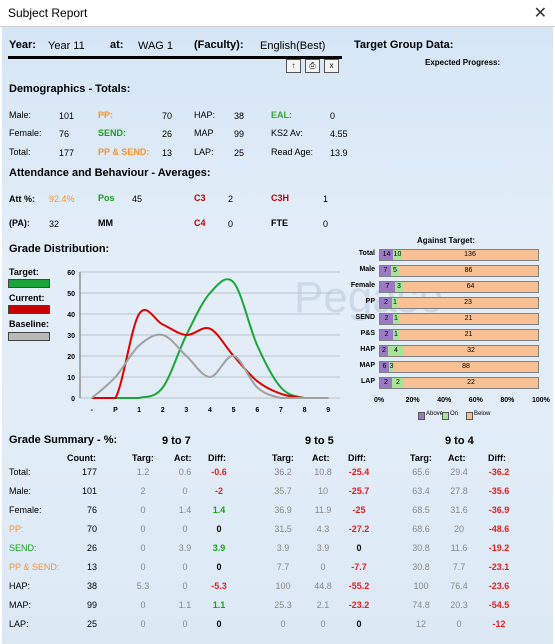 The width and height of the screenshot is (555, 644). What do you see at coordinates (231, 199) in the screenshot?
I see `c3-value: 2` at bounding box center [231, 199].